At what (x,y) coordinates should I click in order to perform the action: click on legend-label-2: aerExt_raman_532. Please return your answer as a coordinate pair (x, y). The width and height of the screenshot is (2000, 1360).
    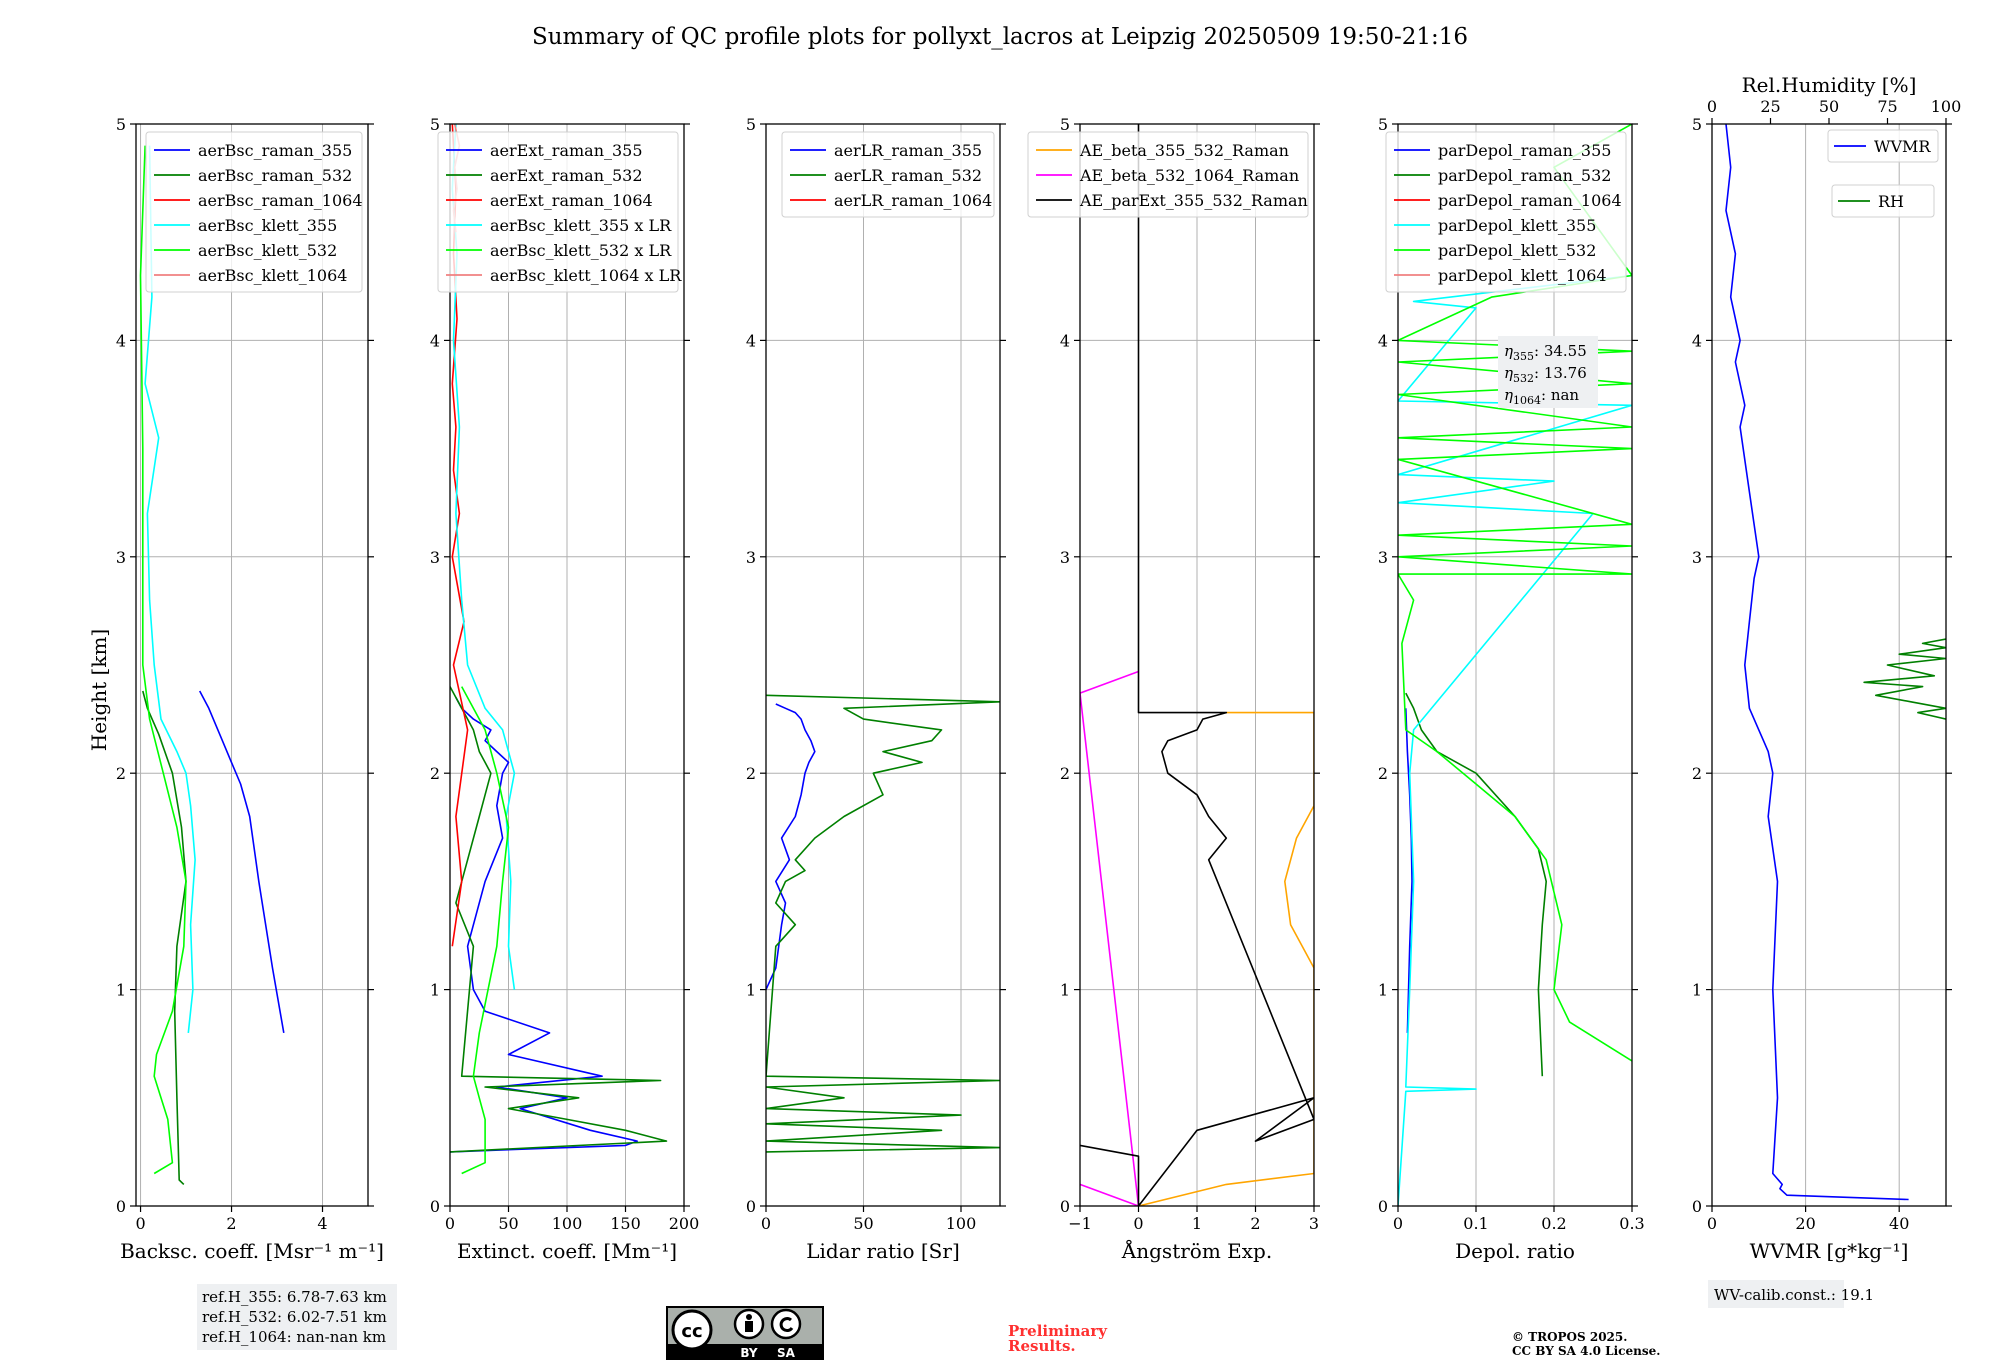
    Looking at the image, I should click on (566, 175).